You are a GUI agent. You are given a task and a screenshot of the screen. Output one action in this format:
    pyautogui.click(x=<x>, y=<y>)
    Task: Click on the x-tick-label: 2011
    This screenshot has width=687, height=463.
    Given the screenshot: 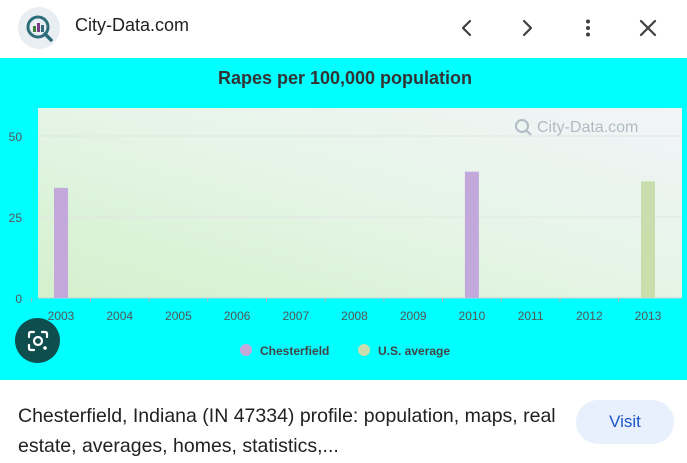 What is the action you would take?
    pyautogui.click(x=531, y=316)
    